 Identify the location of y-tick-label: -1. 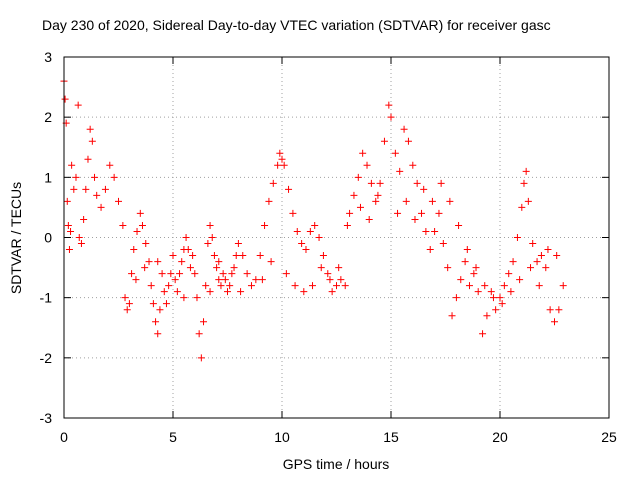
(46, 298).